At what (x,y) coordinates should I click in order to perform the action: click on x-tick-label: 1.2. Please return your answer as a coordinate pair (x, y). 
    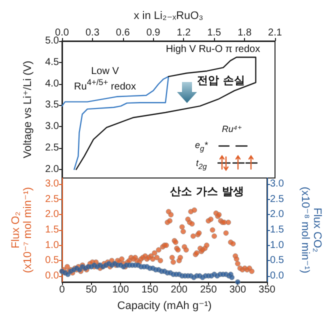
    Looking at the image, I should click on (184, 33).